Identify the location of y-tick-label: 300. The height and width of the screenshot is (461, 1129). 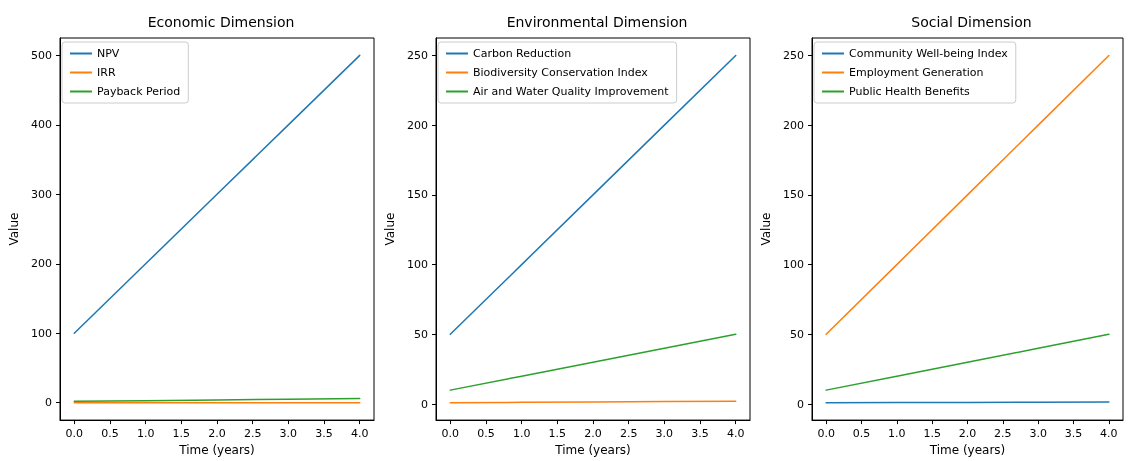
(41, 194).